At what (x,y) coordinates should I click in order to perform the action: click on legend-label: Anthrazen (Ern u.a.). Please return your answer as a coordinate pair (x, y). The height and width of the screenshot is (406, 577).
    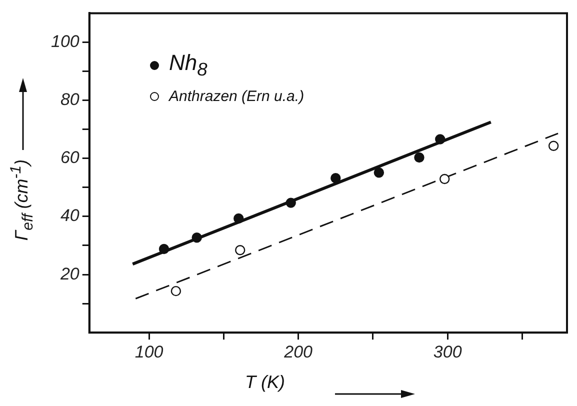
    Looking at the image, I should click on (236, 97).